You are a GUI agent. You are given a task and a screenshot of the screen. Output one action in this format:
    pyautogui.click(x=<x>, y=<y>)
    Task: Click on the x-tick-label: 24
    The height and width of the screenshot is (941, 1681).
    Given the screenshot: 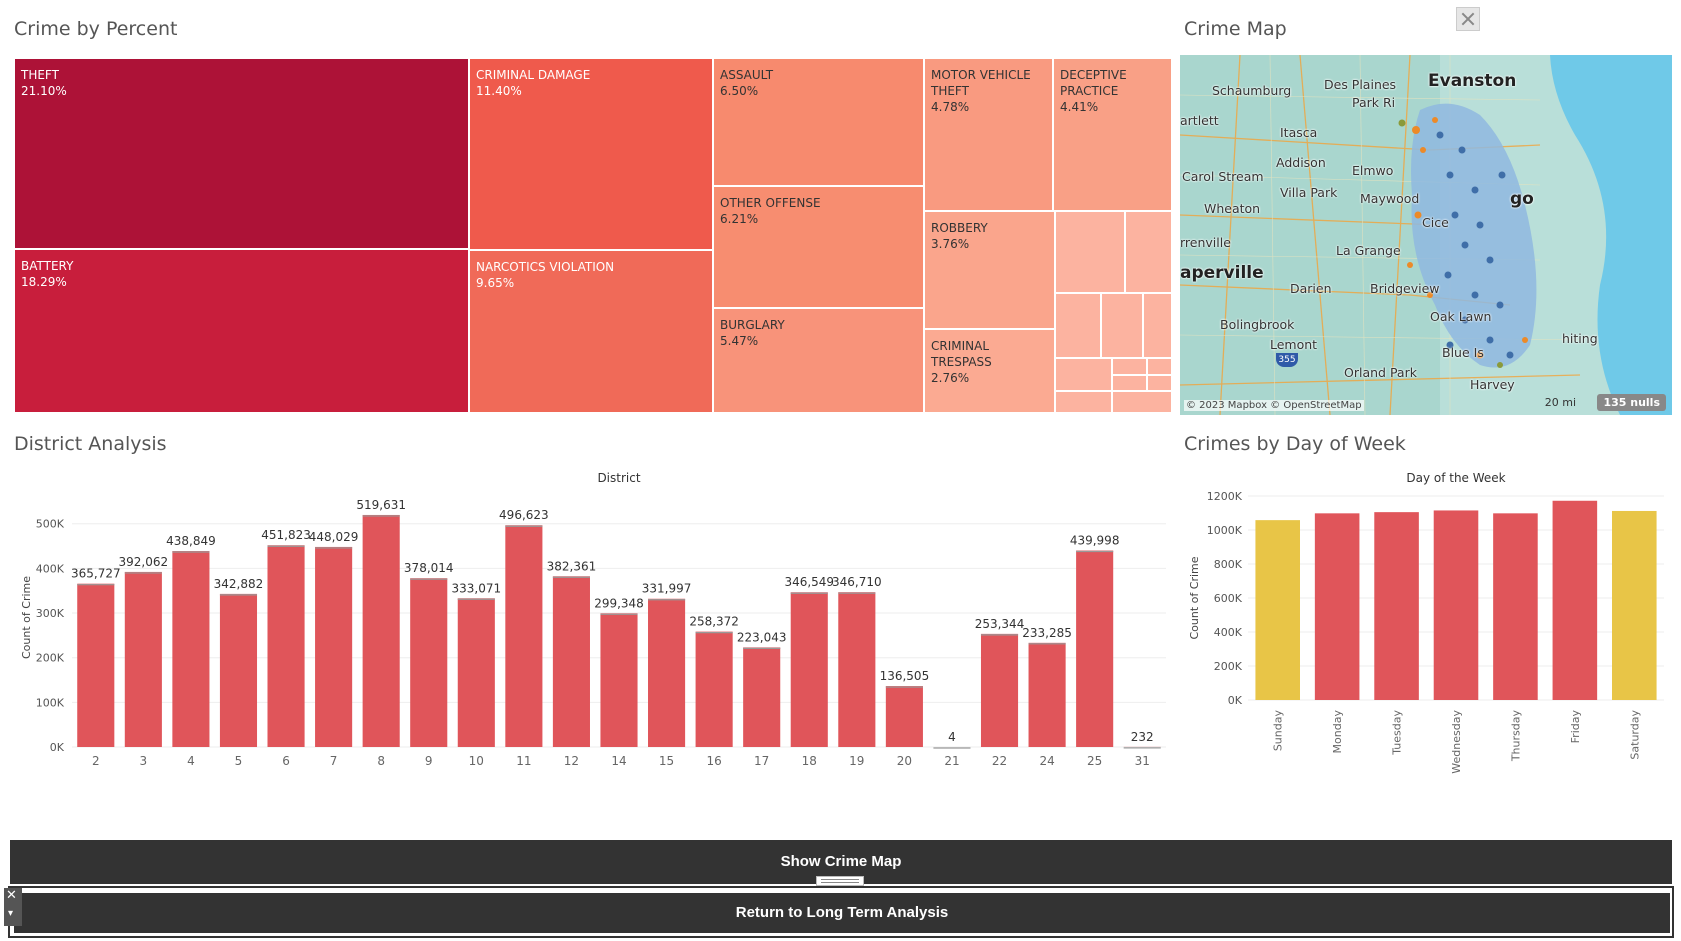 What is the action you would take?
    pyautogui.click(x=1046, y=761)
    